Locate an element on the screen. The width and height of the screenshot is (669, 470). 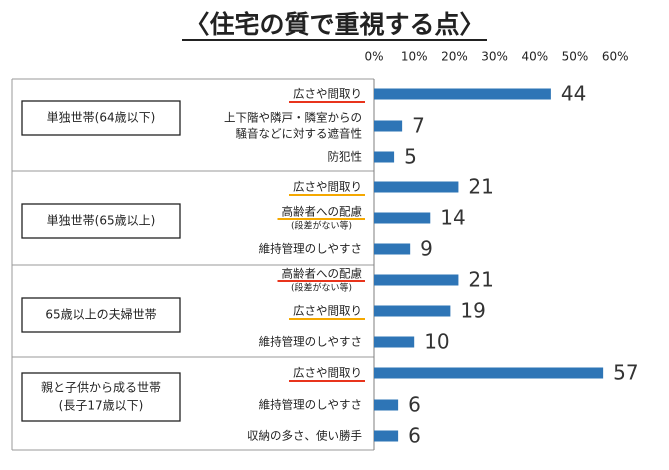
x-tick-label: 20% is located at coordinates (454, 57).